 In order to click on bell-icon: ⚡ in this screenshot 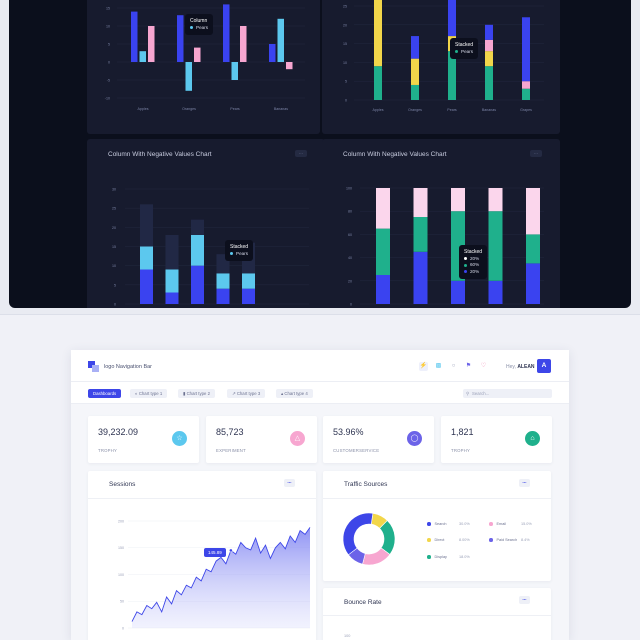, I will do `click(423, 366)`.